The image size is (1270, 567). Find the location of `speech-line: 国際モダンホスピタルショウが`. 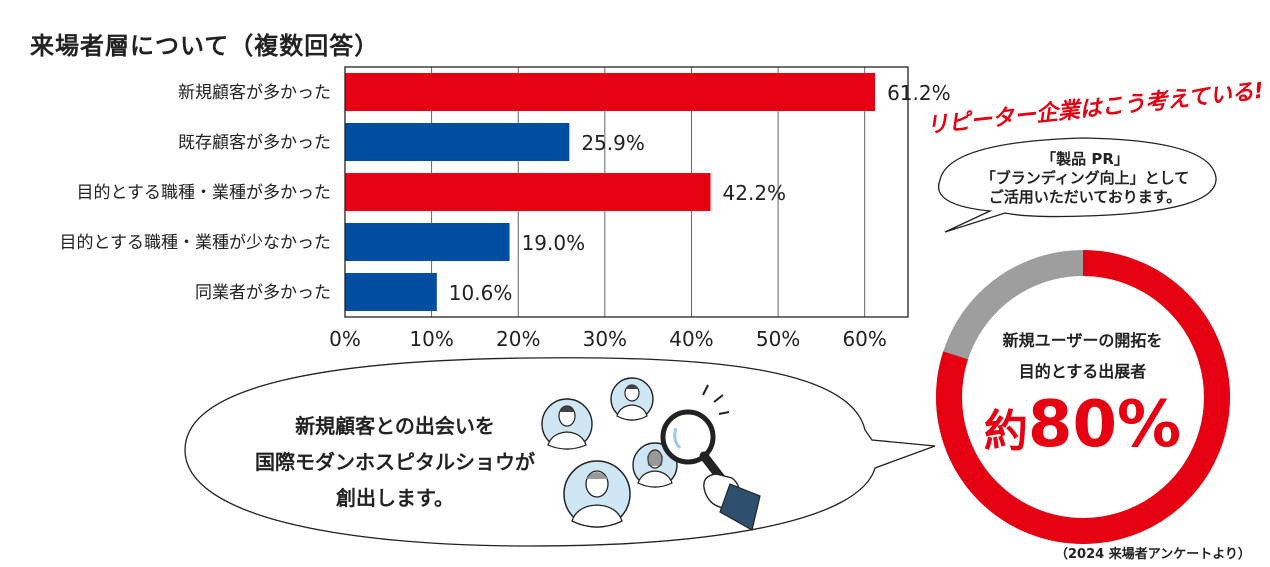

speech-line: 国際モダンホスピタルショウが is located at coordinates (395, 462).